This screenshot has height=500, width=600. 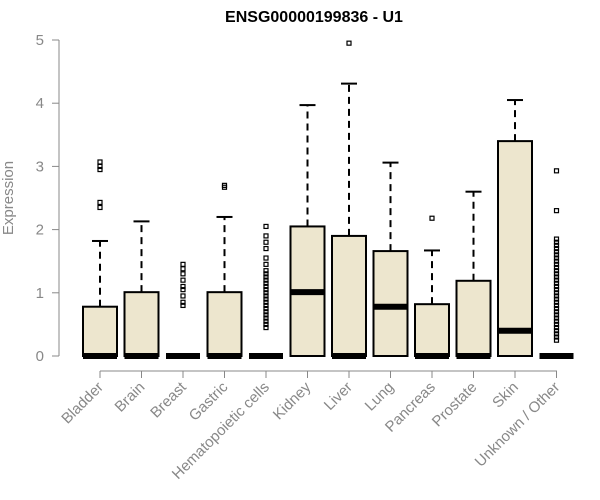 What do you see at coordinates (314, 17) in the screenshot?
I see `chart-title: ENSG00000199836 - U1` at bounding box center [314, 17].